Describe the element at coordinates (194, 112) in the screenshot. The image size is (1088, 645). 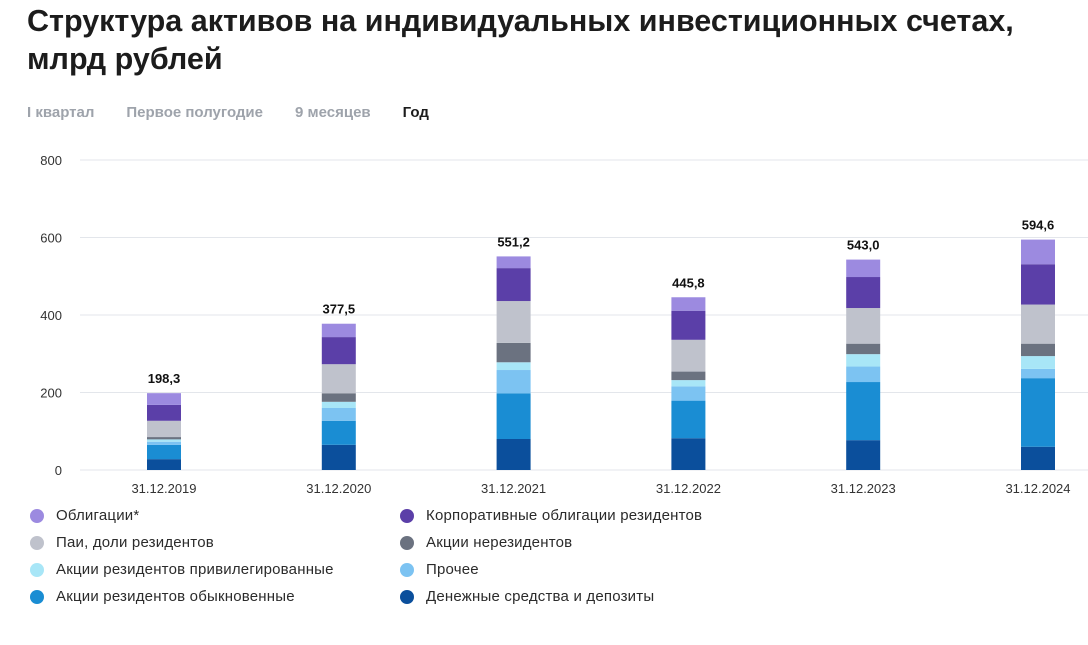
I see `tab-half-year: Первое полугодие` at that location.